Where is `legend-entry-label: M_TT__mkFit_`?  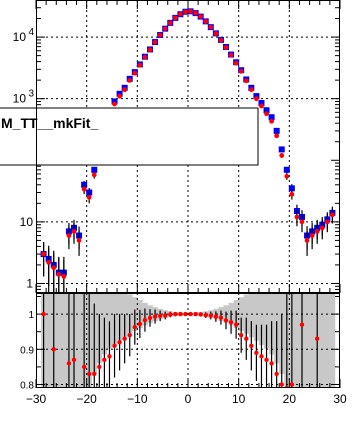
legend-entry-label: M_TT__mkFit_ is located at coordinates (49, 123).